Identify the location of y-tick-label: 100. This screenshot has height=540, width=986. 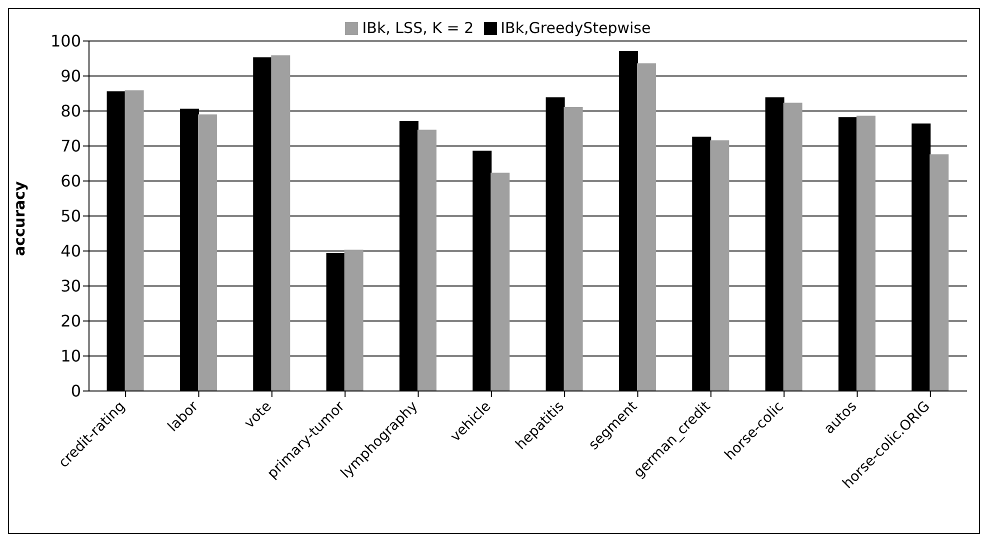
(65, 41).